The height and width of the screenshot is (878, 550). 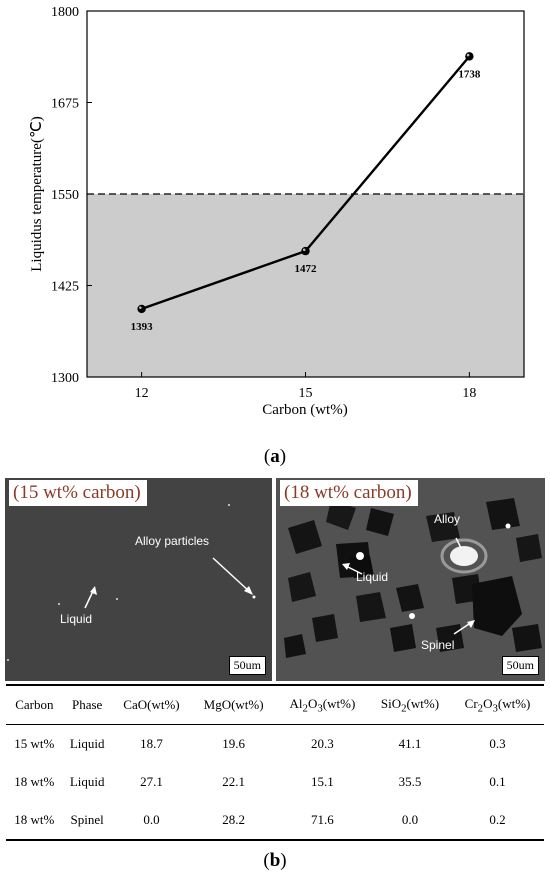 What do you see at coordinates (34, 704) in the screenshot?
I see `header-carbon: Carbon` at bounding box center [34, 704].